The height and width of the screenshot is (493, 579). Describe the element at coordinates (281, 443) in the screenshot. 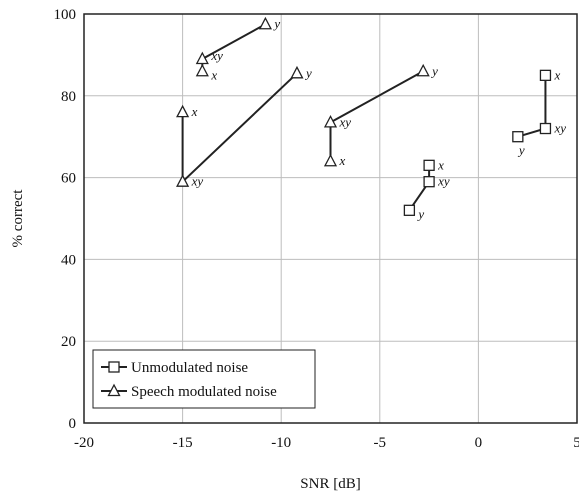

I see `x-tick-label: -10` at that location.